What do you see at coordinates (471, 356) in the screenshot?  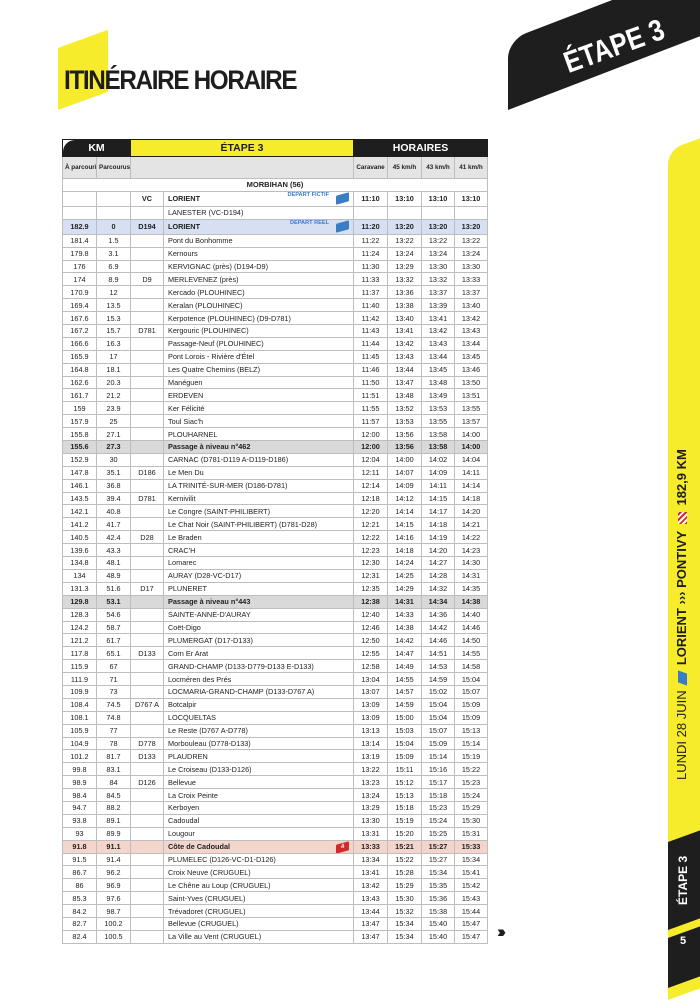 I see `time-41: 13:45` at bounding box center [471, 356].